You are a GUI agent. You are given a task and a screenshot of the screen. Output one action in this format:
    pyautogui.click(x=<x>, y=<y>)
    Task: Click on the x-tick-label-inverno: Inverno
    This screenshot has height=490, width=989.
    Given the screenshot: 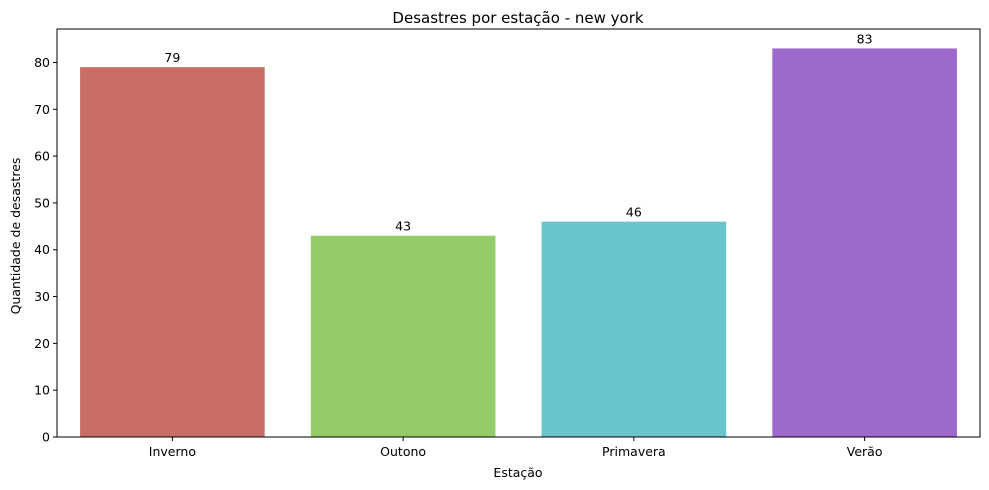 What is the action you would take?
    pyautogui.click(x=172, y=451)
    